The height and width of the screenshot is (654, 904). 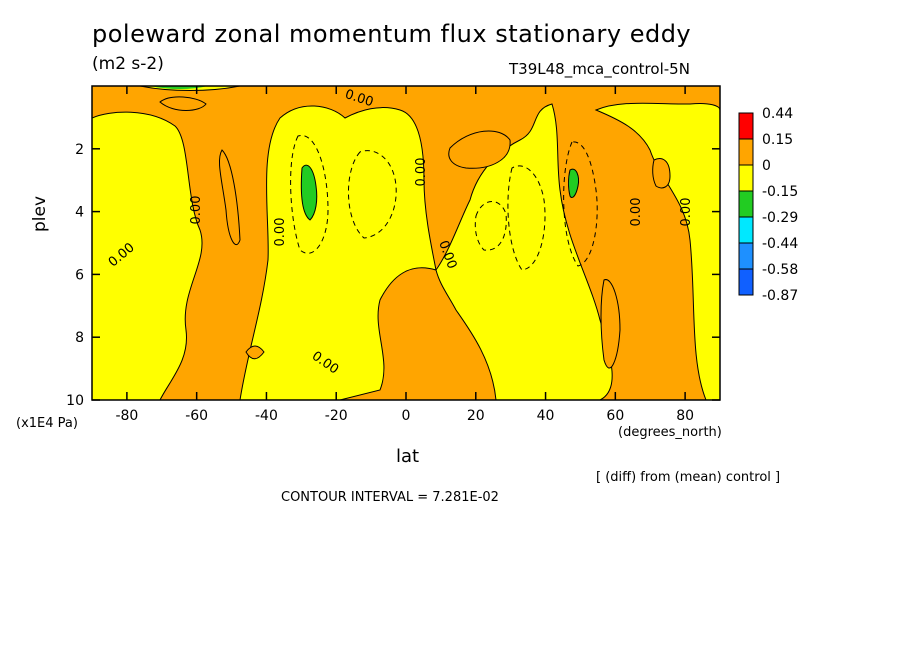 What do you see at coordinates (79, 213) in the screenshot?
I see `y-tick-label: 4` at bounding box center [79, 213].